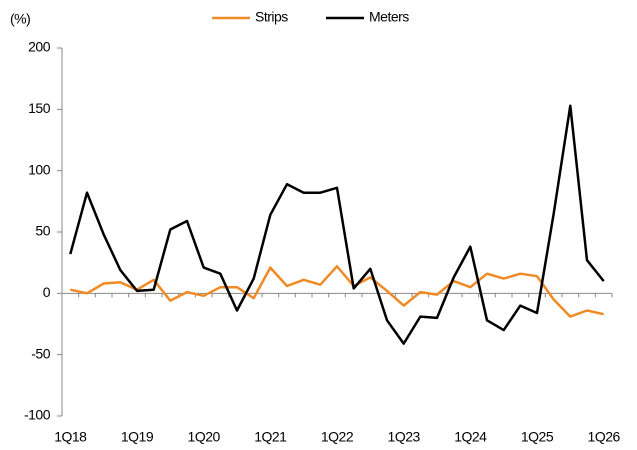 This screenshot has width=637, height=450. What do you see at coordinates (39, 47) in the screenshot?
I see `y-tick-label: 200` at bounding box center [39, 47].